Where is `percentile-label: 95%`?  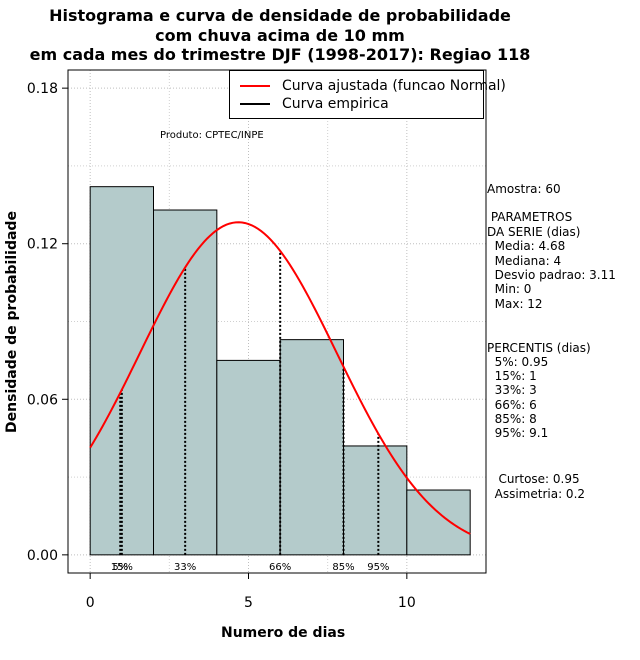 percentile-label: 95% is located at coordinates (378, 567).